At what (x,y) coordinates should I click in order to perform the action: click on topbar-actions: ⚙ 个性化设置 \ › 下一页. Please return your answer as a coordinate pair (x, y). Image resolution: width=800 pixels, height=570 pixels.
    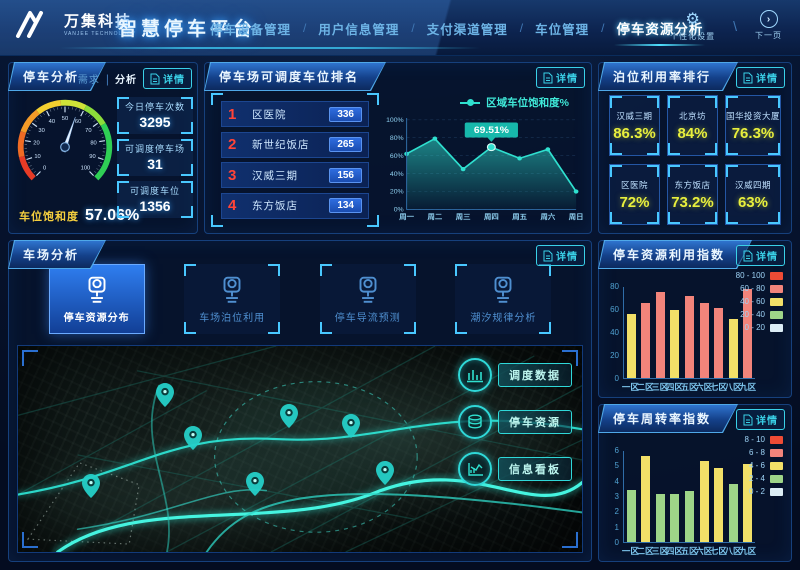
    Looking at the image, I should click on (726, 25).